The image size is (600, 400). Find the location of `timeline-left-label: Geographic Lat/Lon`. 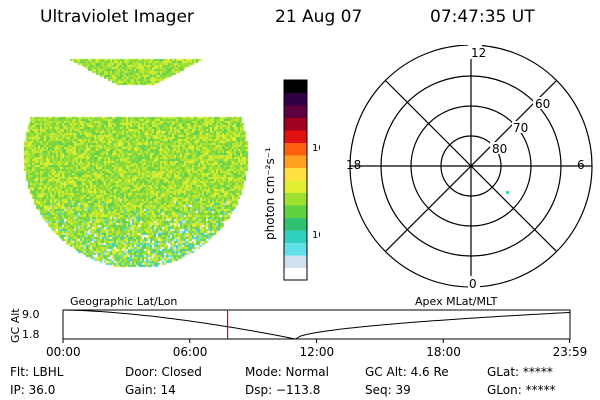

timeline-left-label: Geographic Lat/Lon is located at coordinates (124, 301).